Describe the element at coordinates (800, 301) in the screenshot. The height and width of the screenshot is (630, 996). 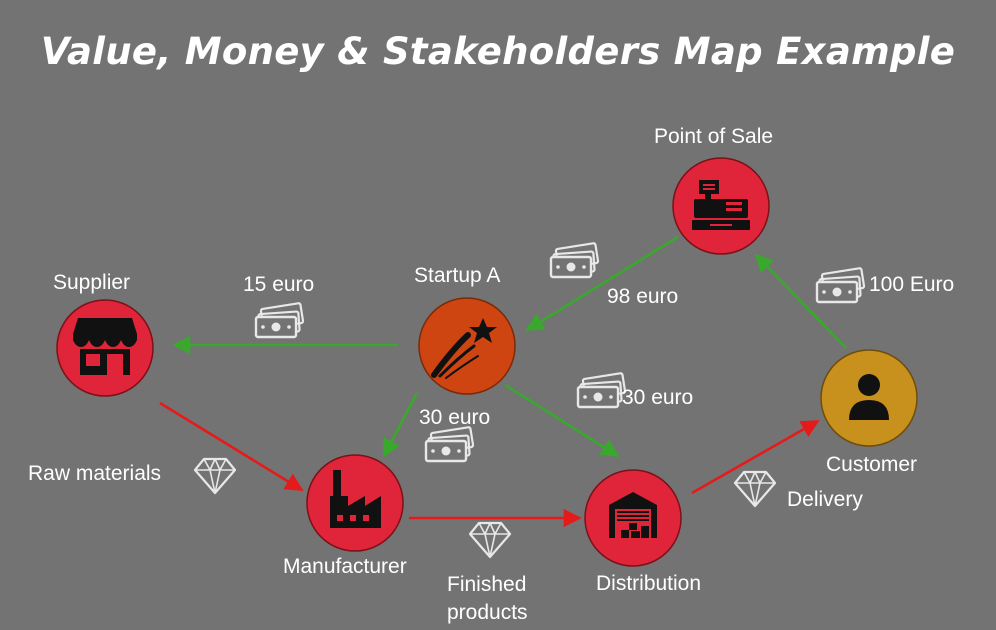
I see `flow-customer-to-pos` at that location.